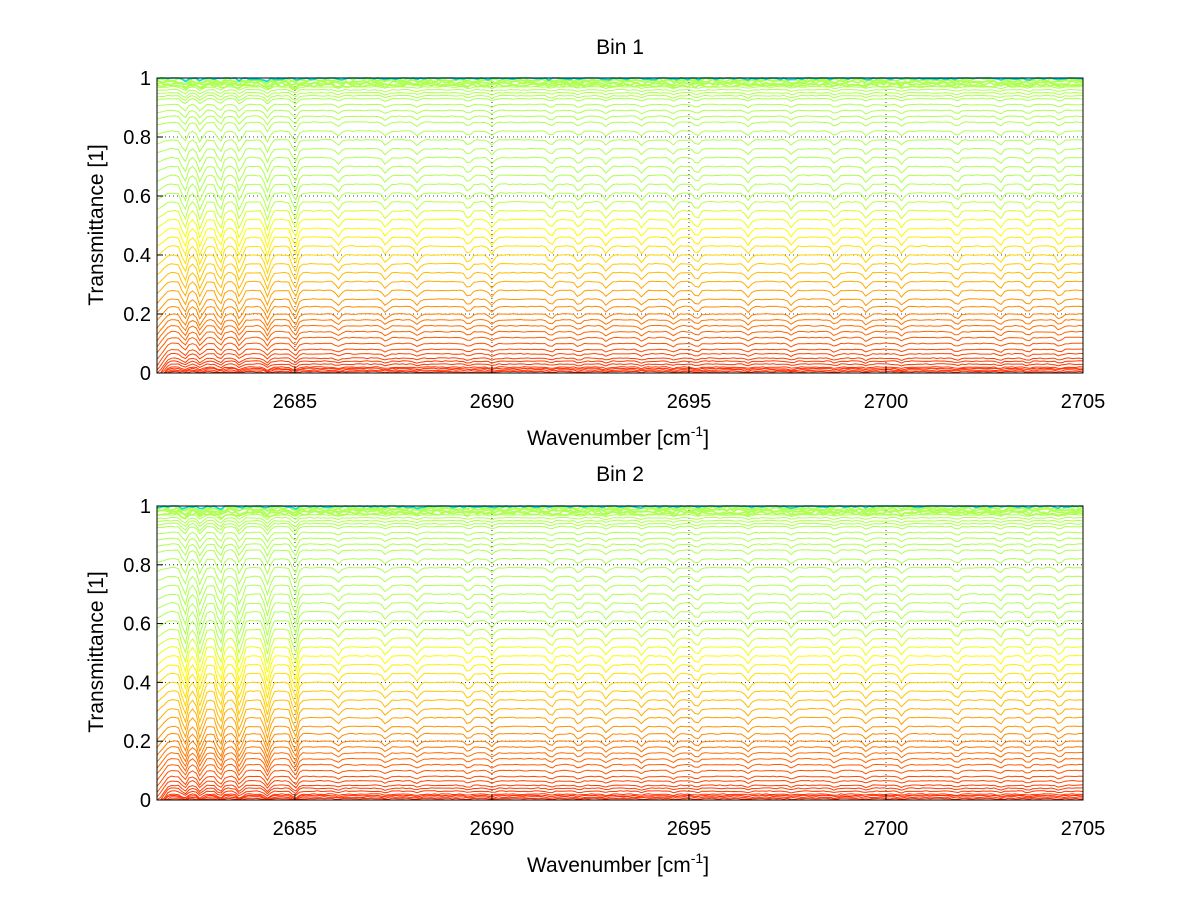 The image size is (1200, 901). I want to click on x-tick-label: 2700, so click(886, 829).